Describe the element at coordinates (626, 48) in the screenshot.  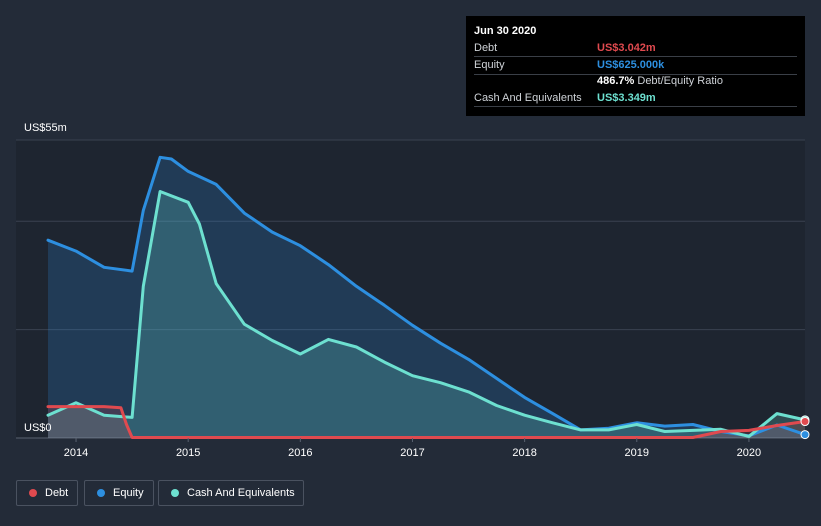
I see `tooltip-debt-value: US$3.042m` at that location.